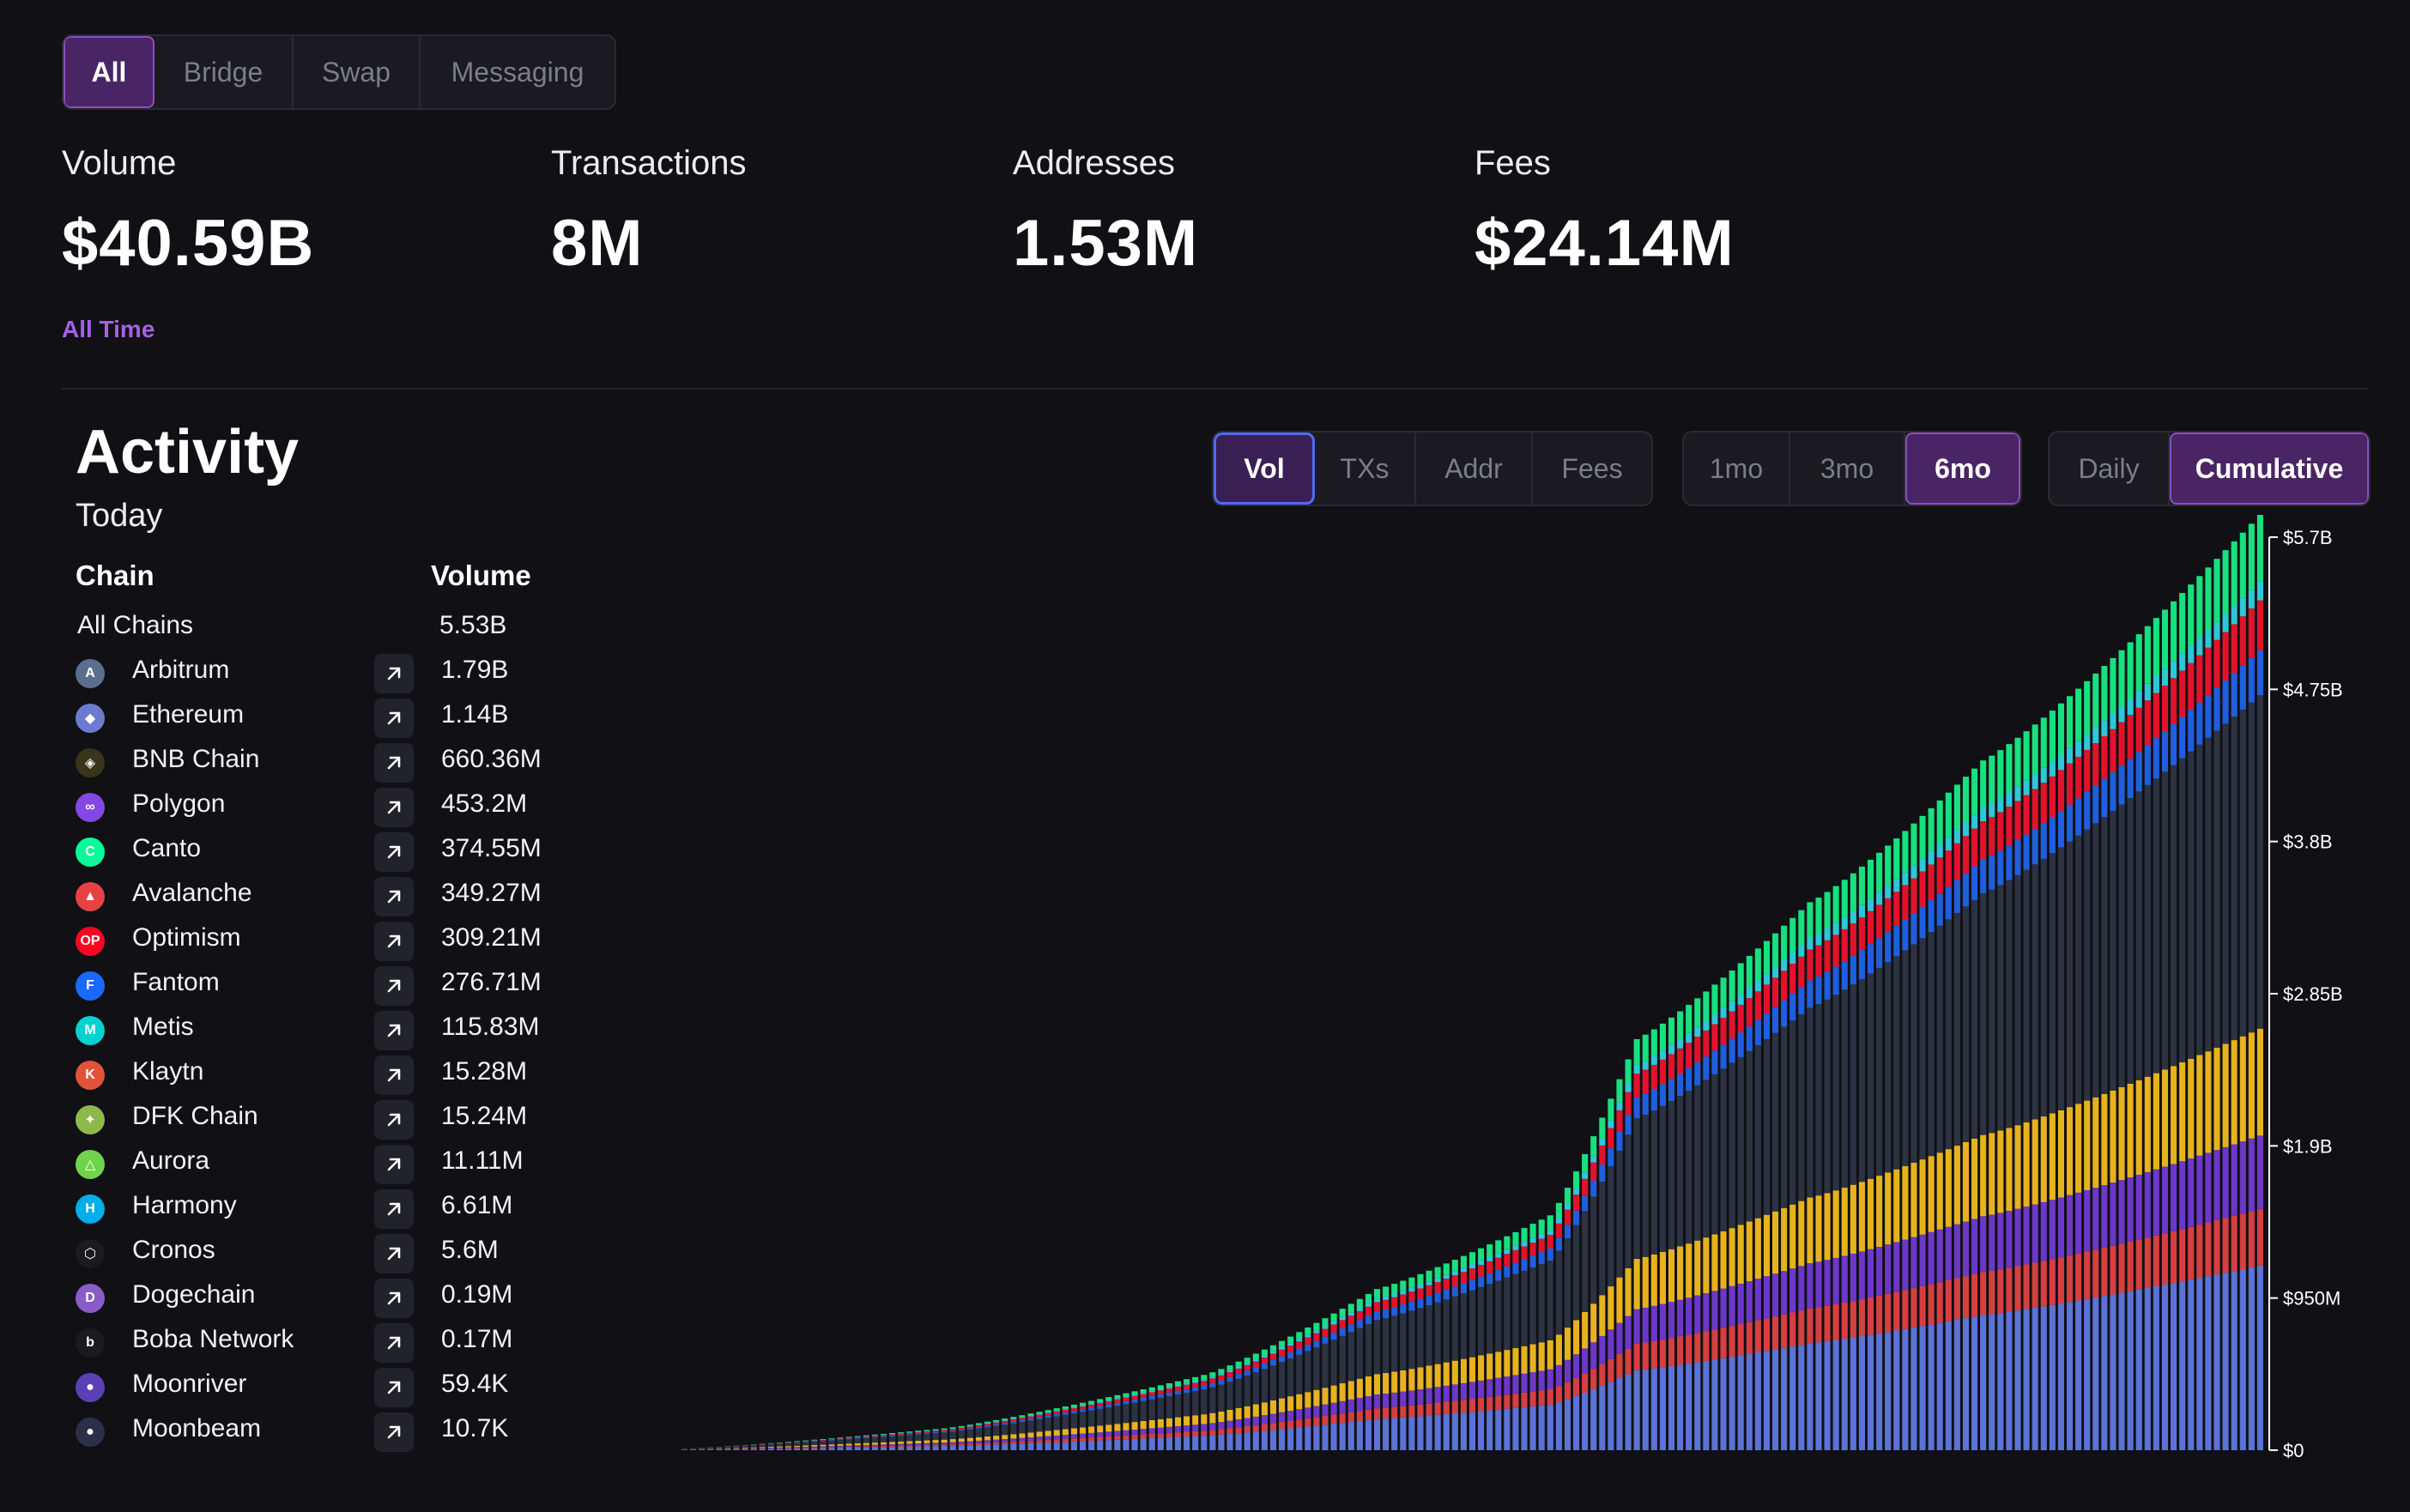  I want to click on tab-all: All, so click(109, 72).